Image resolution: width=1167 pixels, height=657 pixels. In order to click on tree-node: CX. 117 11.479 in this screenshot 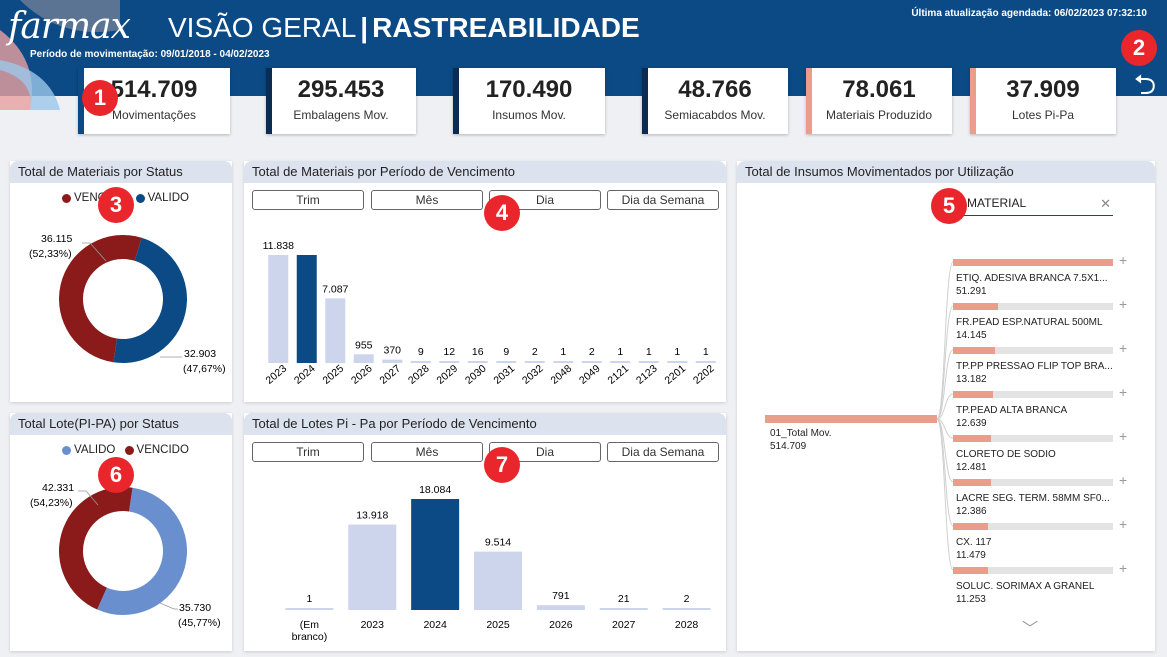, I will do `click(973, 549)`.